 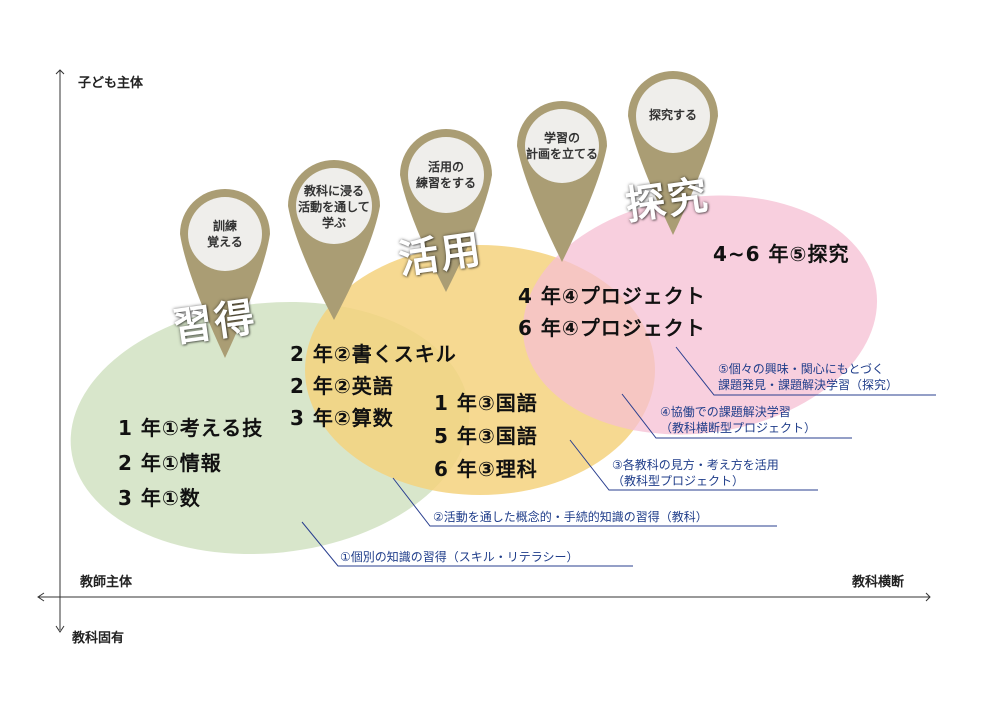 I want to click on pin-5-text: 探究する, so click(x=672, y=115).